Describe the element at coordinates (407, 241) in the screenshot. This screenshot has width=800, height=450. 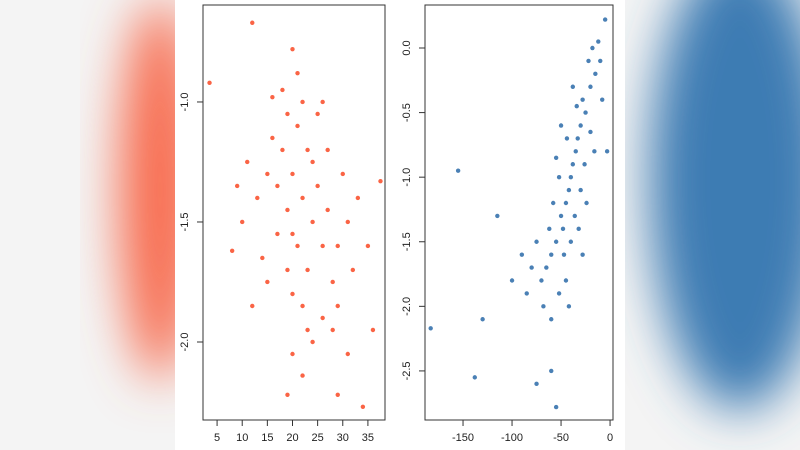
I see `y-tick-label: -1.5` at that location.